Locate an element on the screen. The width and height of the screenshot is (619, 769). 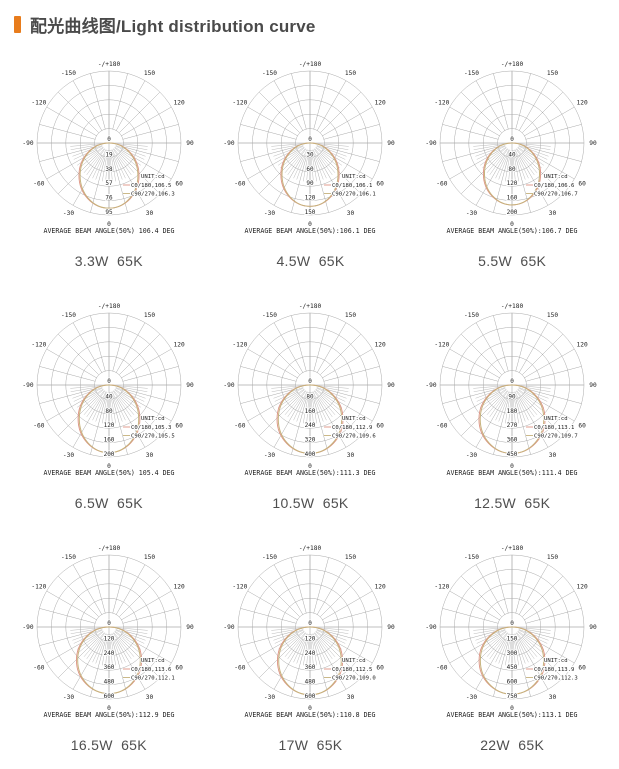
legend-c90: C90/270,106.3 is located at coordinates (153, 195).